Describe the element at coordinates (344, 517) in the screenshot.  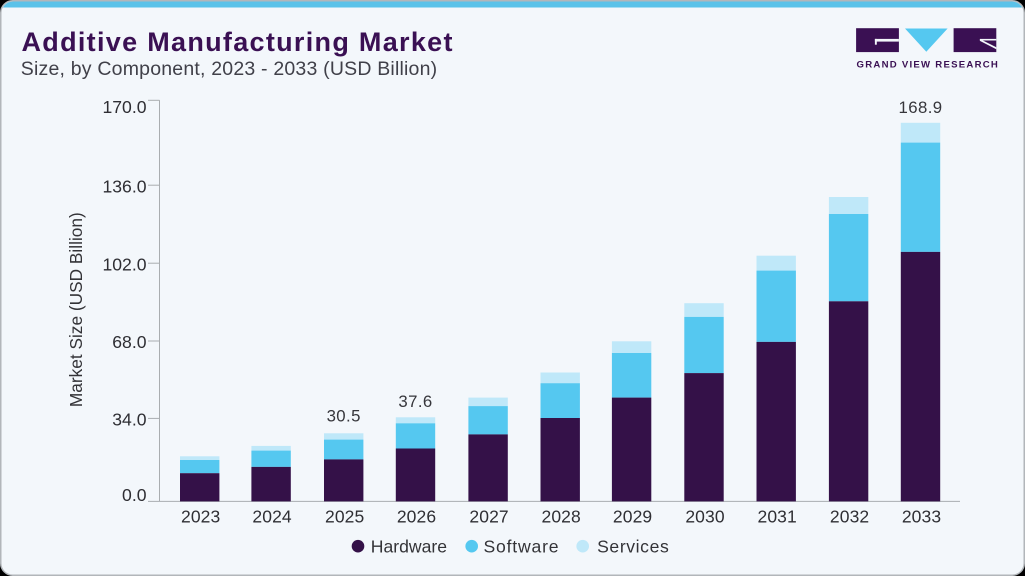
I see `svg-text: 2025` at that location.